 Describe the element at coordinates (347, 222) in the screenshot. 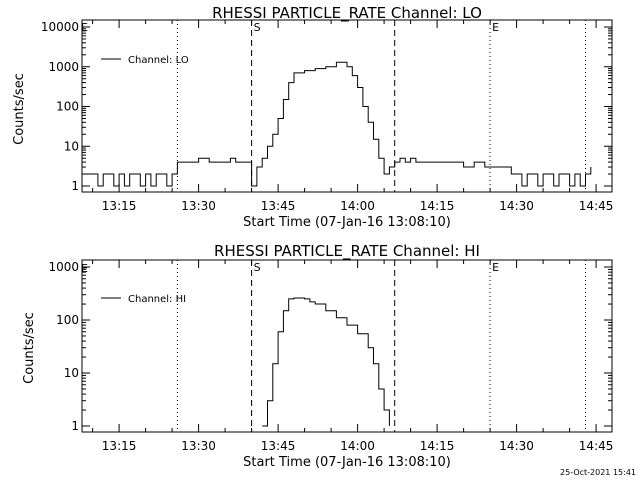

I see `chart-lo-xlabel: Start Time (07-Jan-16 13:08:10)` at that location.